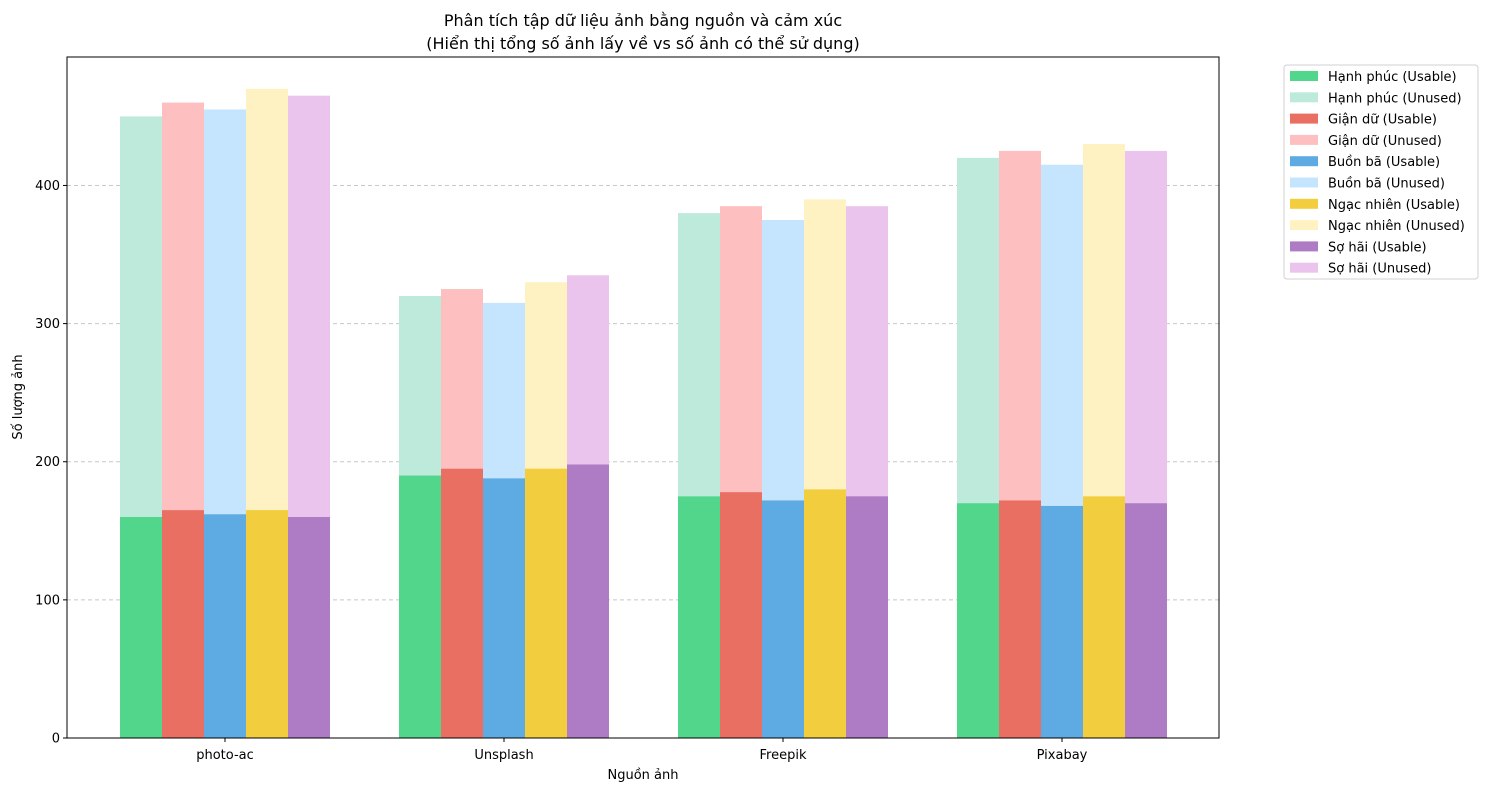 This screenshot has width=1489, height=792. Describe the element at coordinates (783, 755) in the screenshot. I see `x-tick-label: Freepik` at that location.